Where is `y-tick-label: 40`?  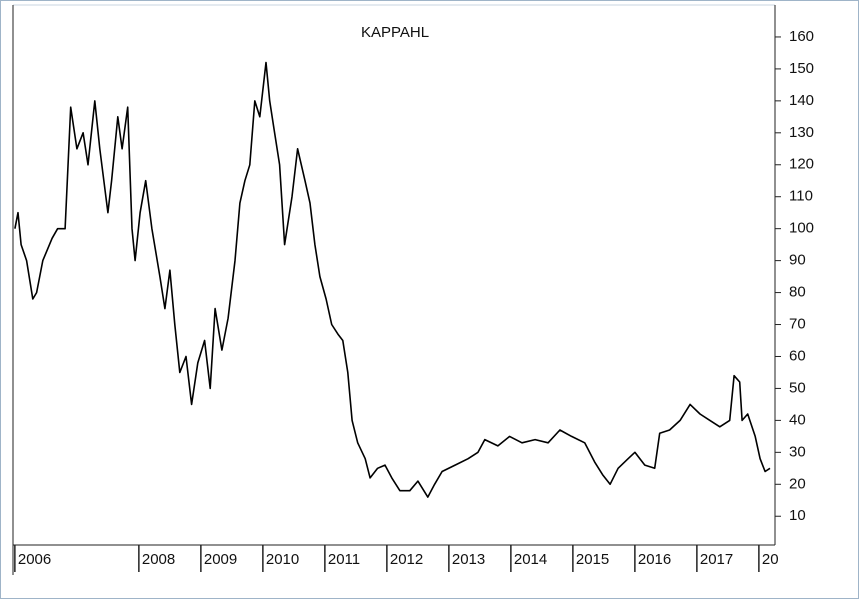 y-tick-label: 40 is located at coordinates (797, 419).